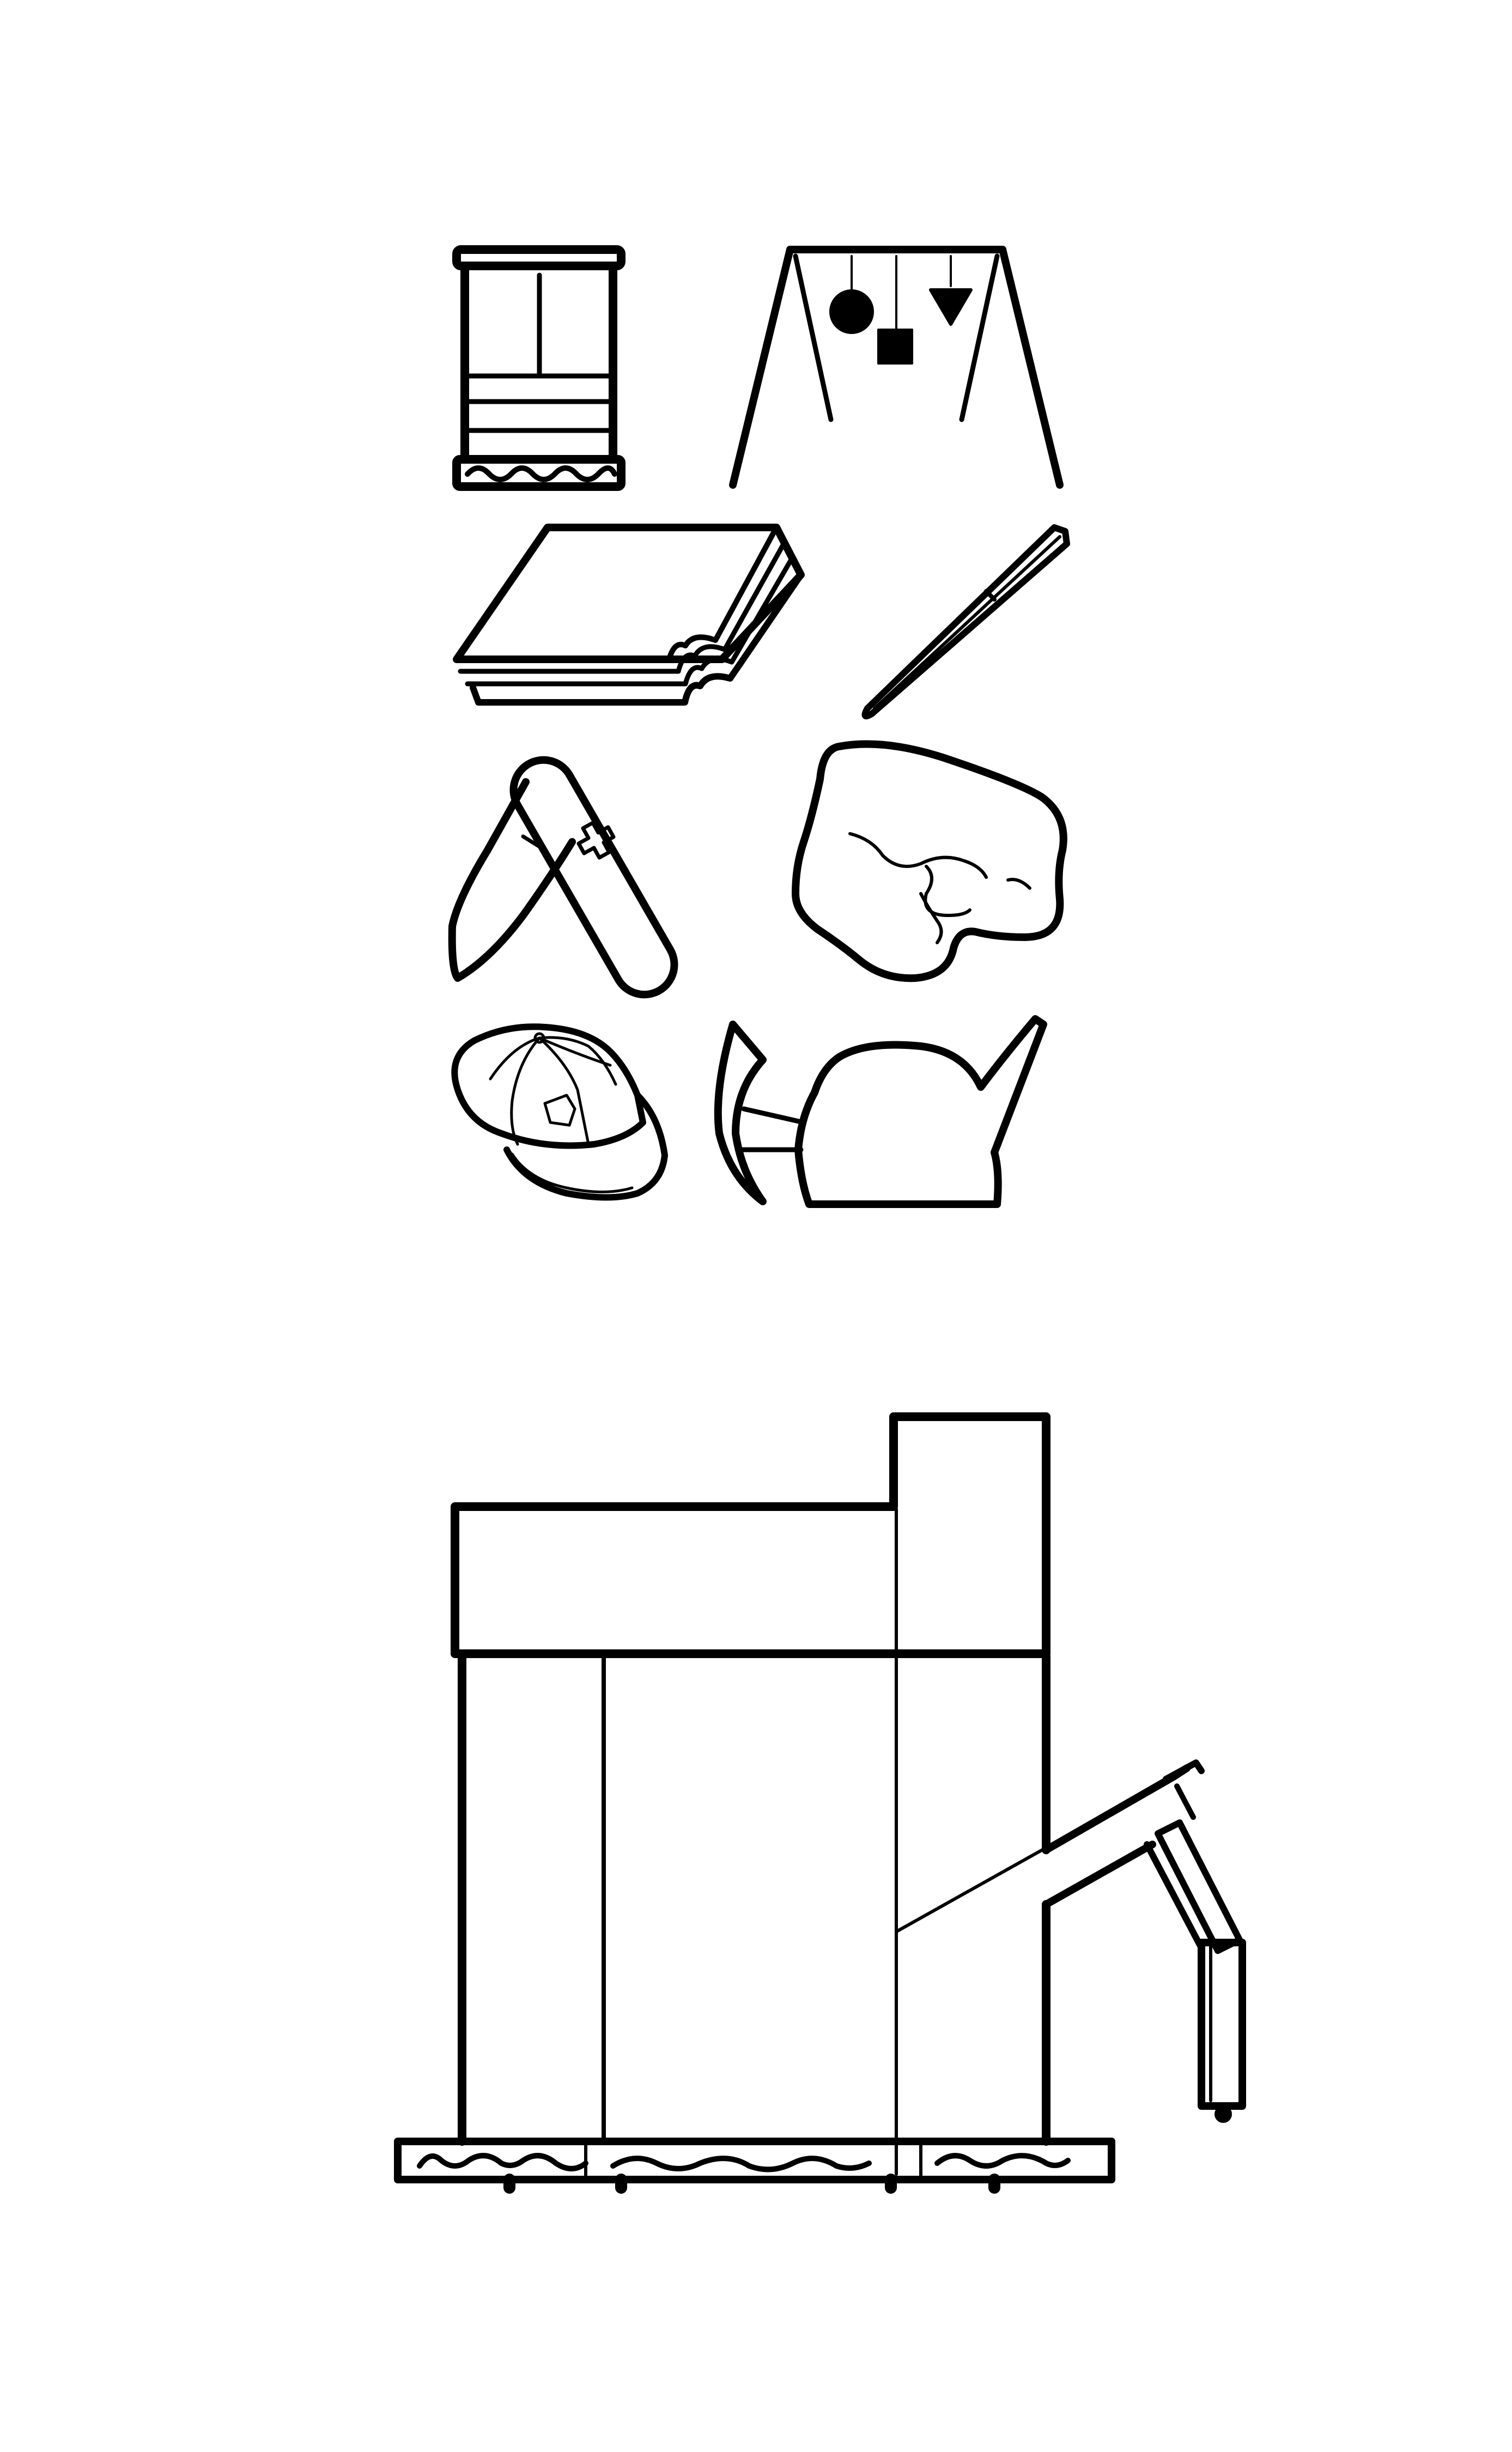  What do you see at coordinates (563, 877) in the screenshot?
I see `pocket-knife-icon` at bounding box center [563, 877].